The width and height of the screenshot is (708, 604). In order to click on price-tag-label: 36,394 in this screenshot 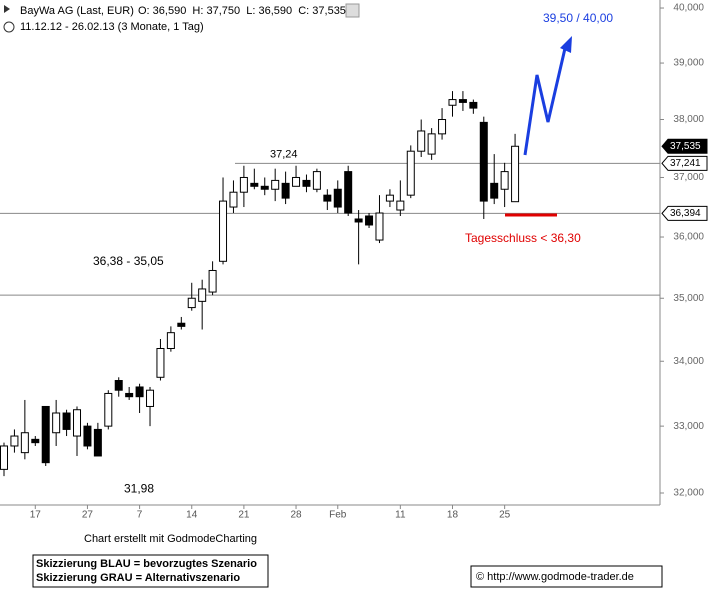, I will do `click(685, 213)`.